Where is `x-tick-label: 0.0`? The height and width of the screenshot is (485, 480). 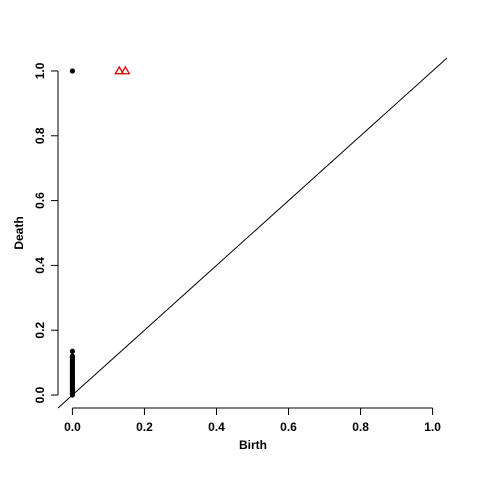
x-tick-label: 0.0 is located at coordinates (72, 427).